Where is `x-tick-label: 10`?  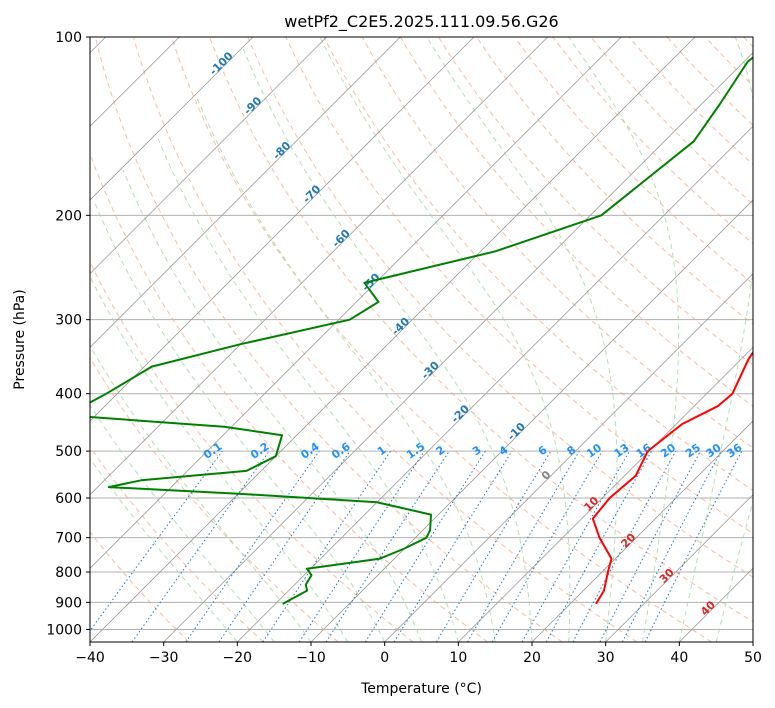
x-tick-label: 10 is located at coordinates (458, 658).